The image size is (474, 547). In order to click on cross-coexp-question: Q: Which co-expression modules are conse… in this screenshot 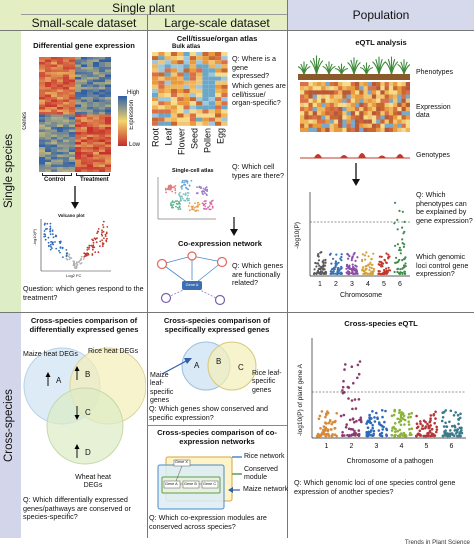, I will do `click(208, 522)`.